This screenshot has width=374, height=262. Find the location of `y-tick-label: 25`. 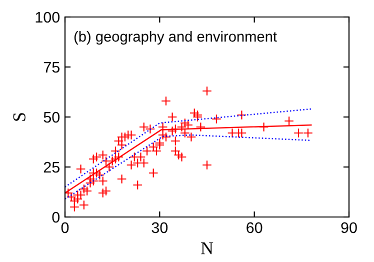

y-tick-label: 25 is located at coordinates (52, 167).